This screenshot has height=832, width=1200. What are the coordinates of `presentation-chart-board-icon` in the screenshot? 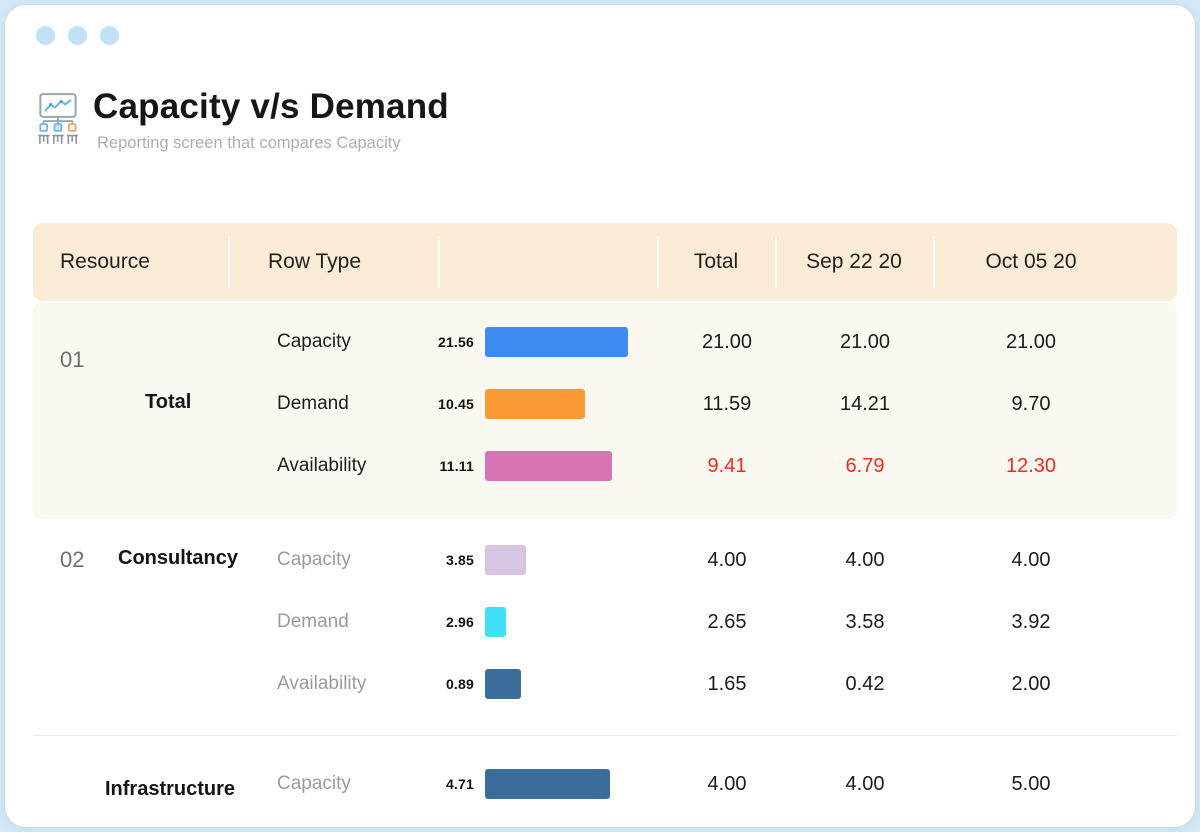 It's located at (58, 120).